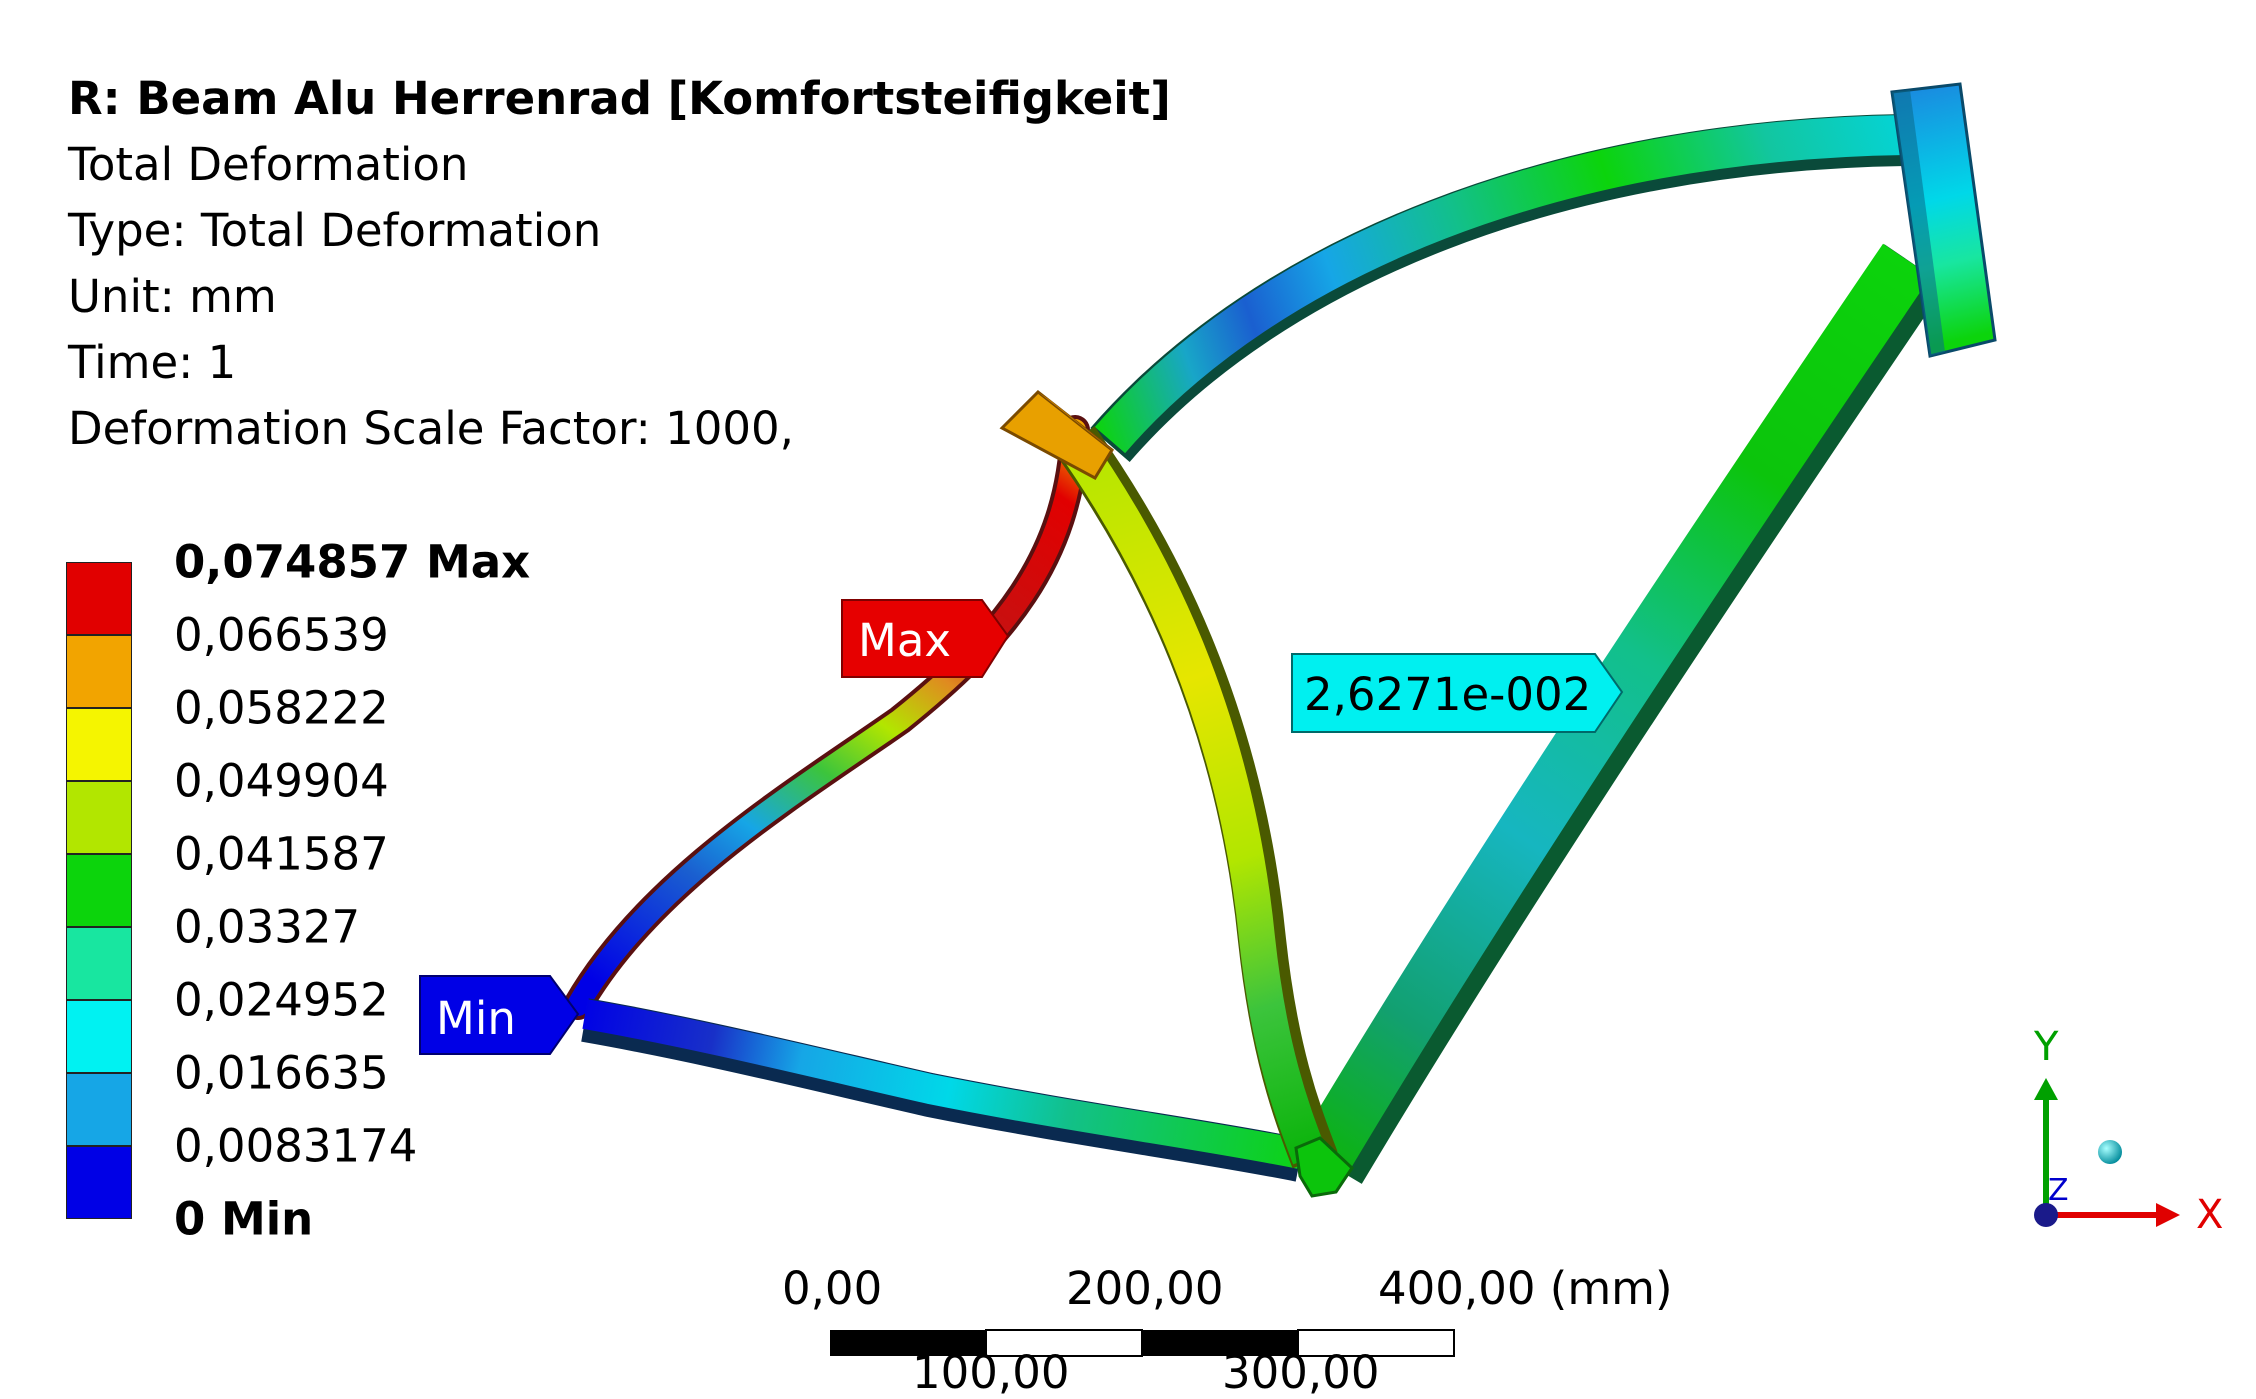 Image resolution: width=2256 pixels, height=1399 pixels. I want to click on result-type: Type: Total Deformation, so click(335, 230).